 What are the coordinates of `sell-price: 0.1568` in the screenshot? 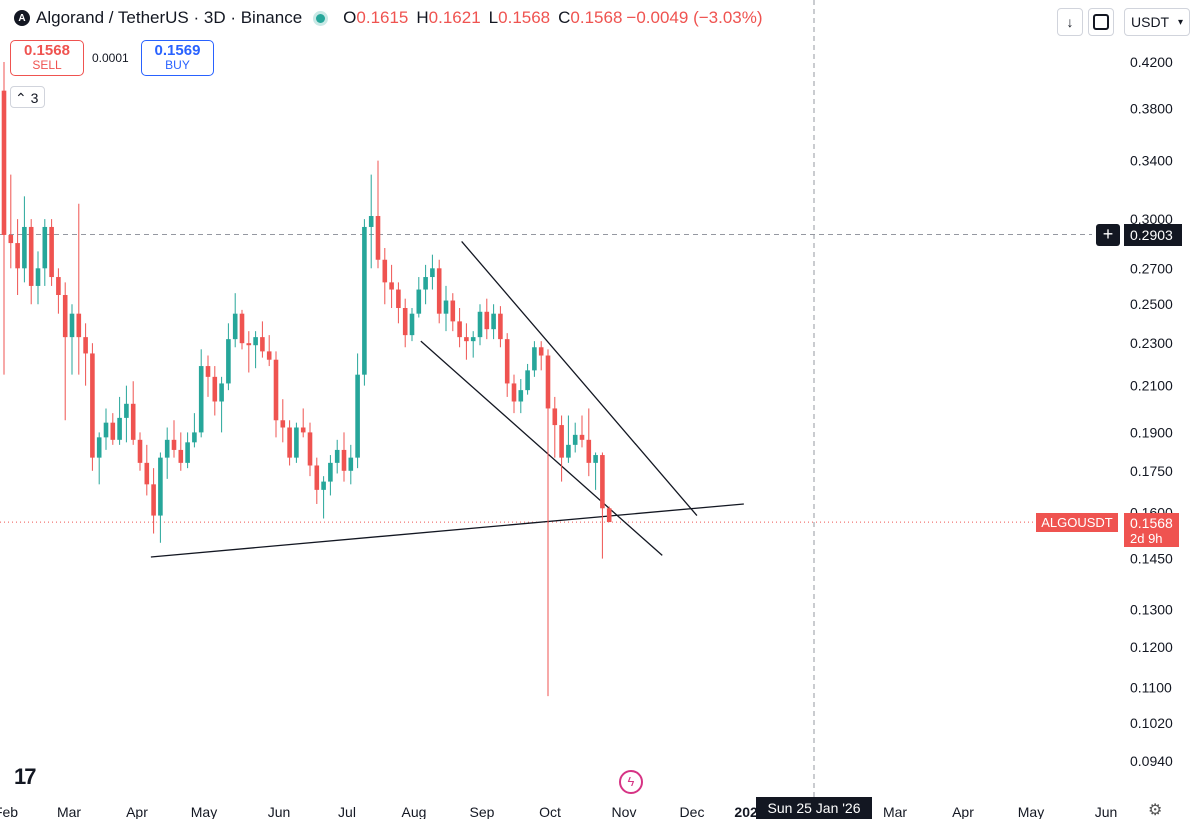 It's located at (47, 50).